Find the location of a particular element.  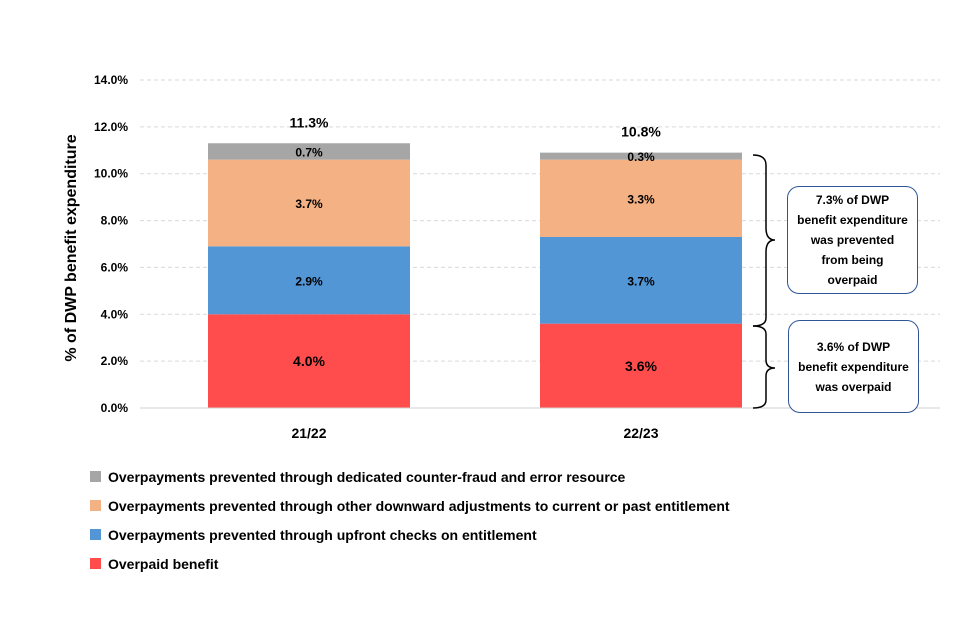

legend-label: Overpaid benefit is located at coordinates (163, 563).